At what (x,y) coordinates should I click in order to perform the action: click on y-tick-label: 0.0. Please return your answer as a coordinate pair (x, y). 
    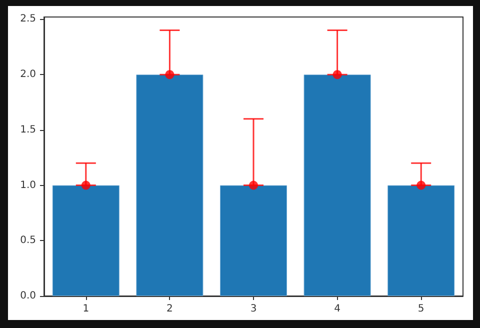
    Looking at the image, I should click on (28, 296).